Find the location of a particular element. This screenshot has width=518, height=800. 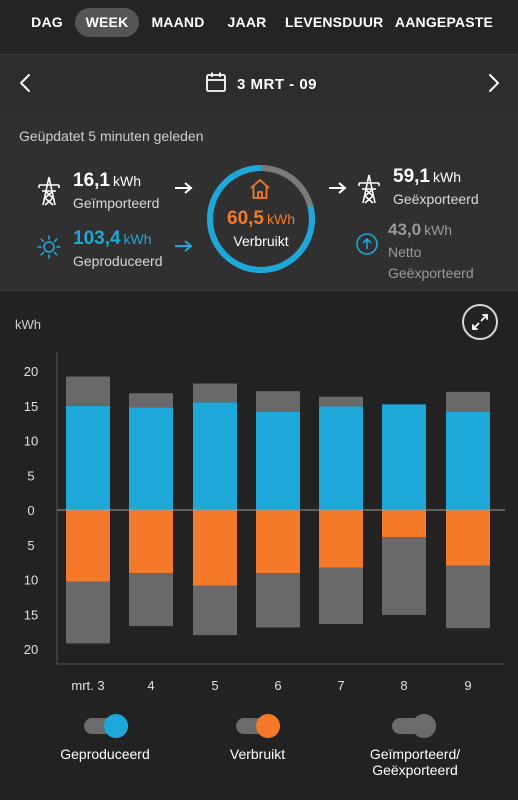

imported-unit: kWh is located at coordinates (126, 181).